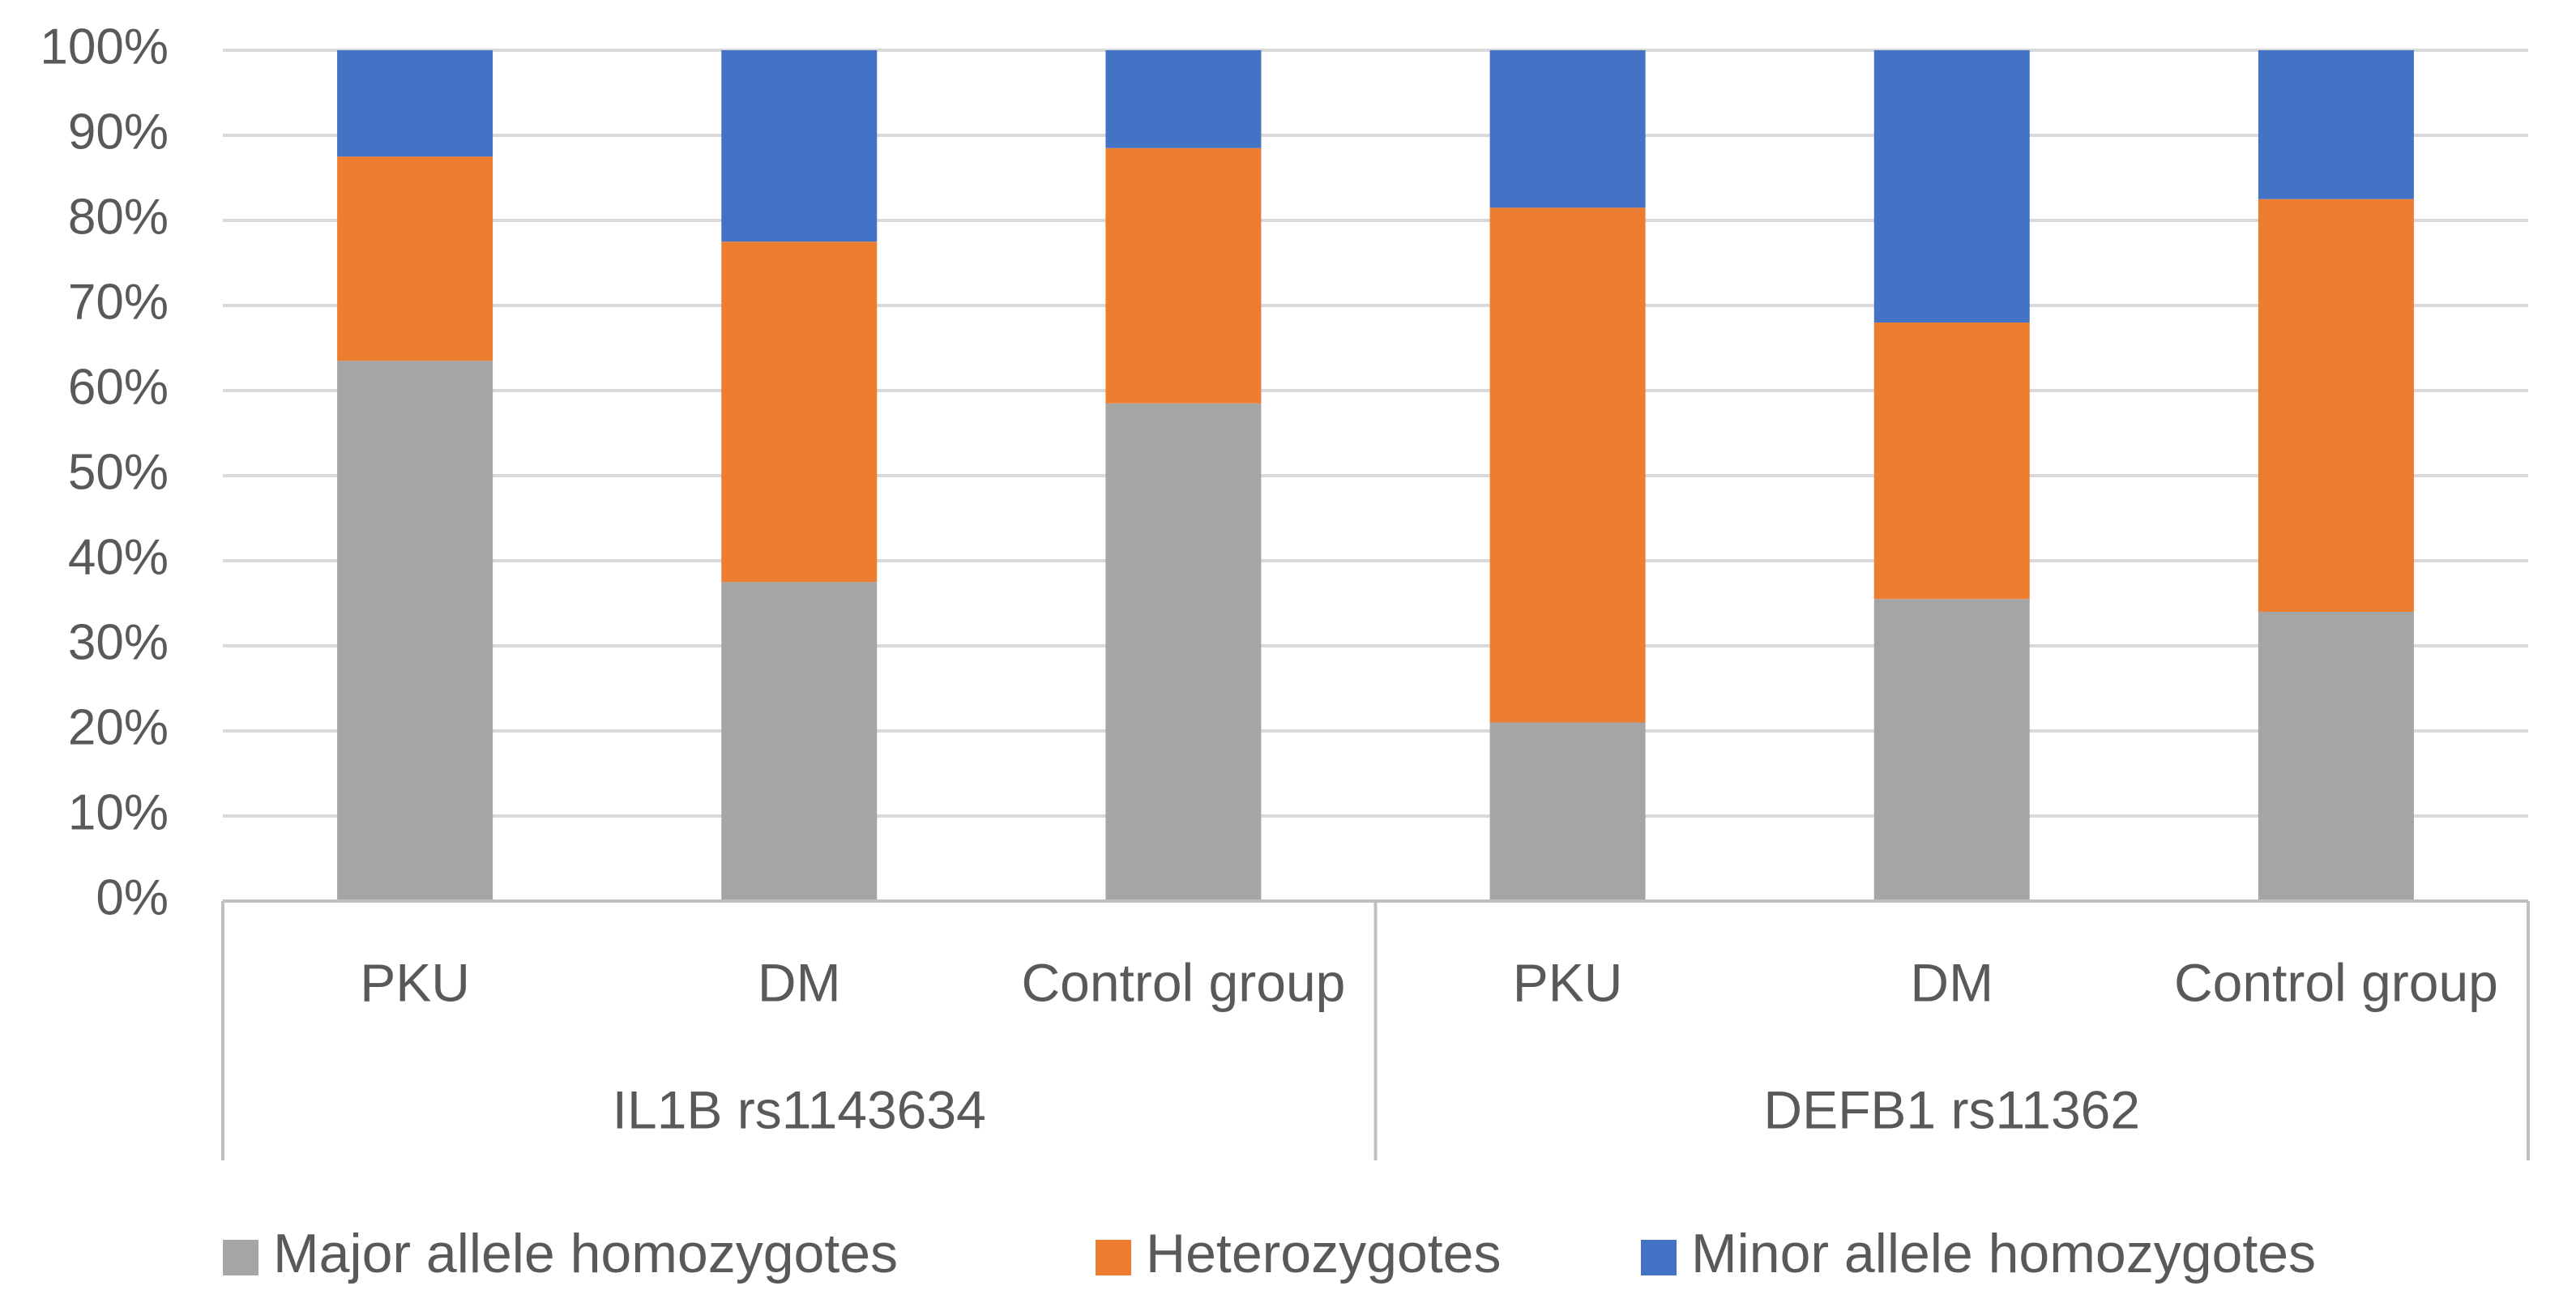 Image resolution: width=2576 pixels, height=1303 pixels. I want to click on y-tick-label: 0%, so click(132, 897).